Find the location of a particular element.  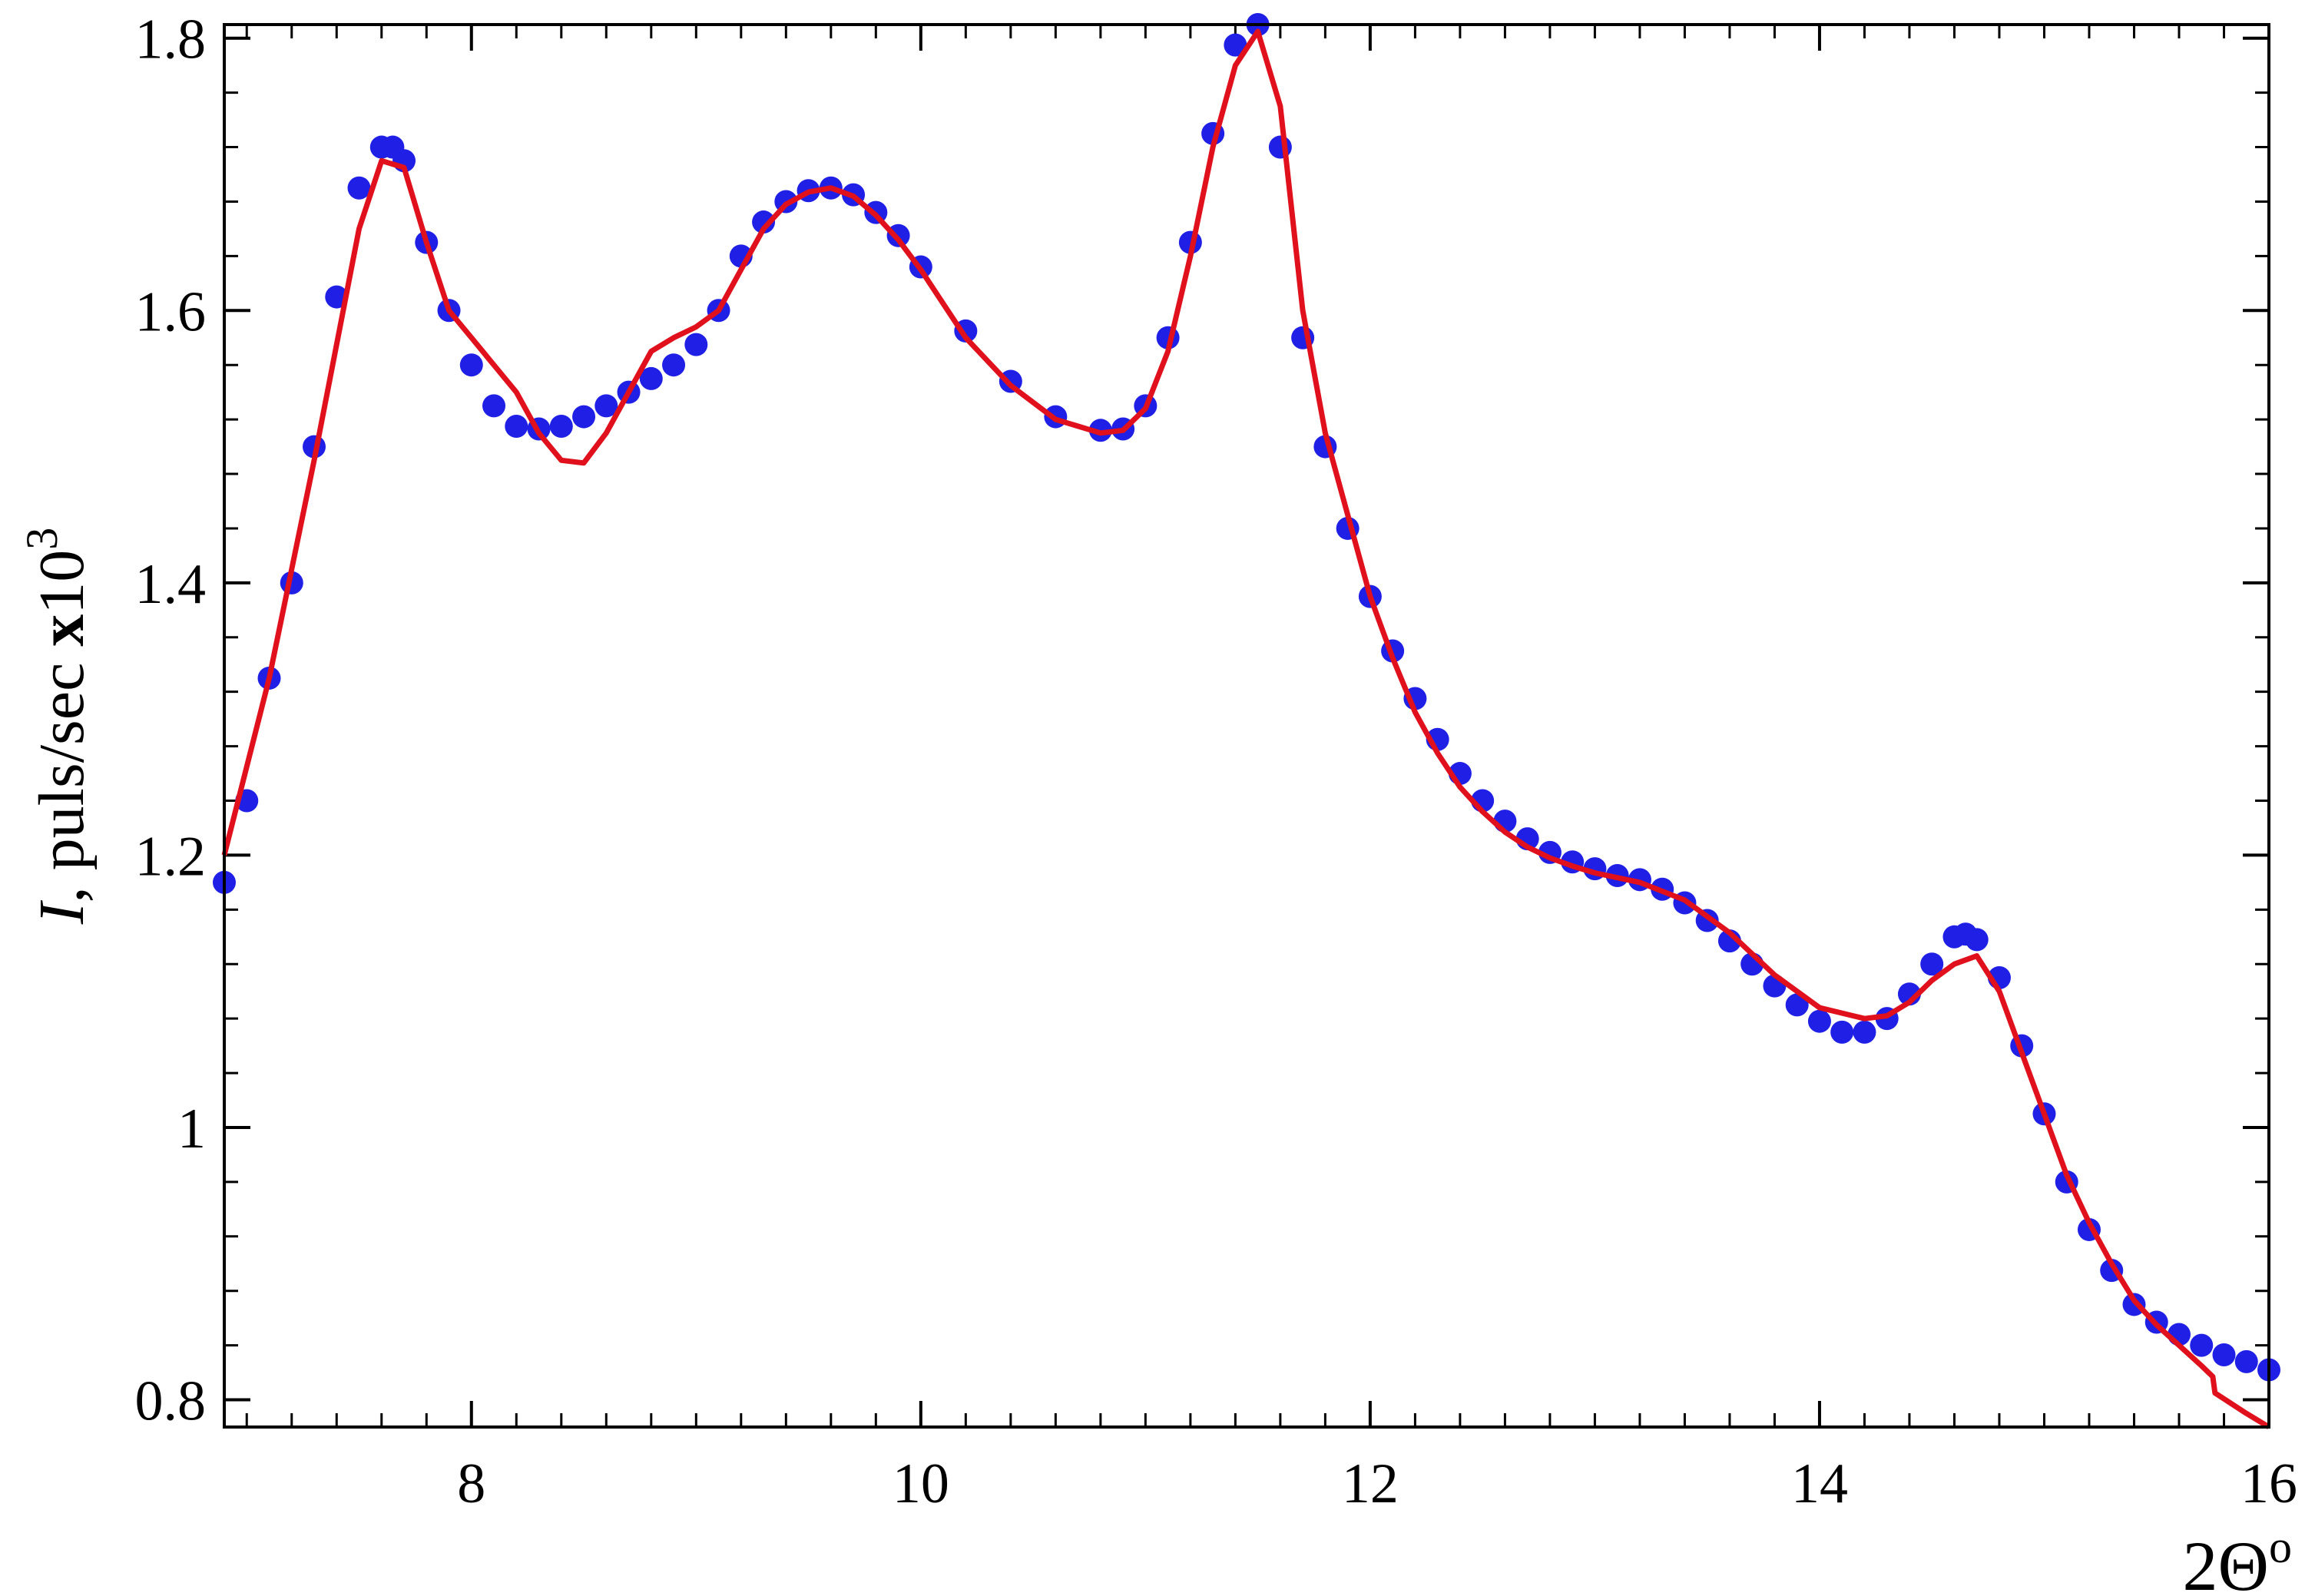

y-tick-label: 0.8 is located at coordinates (171, 1401).